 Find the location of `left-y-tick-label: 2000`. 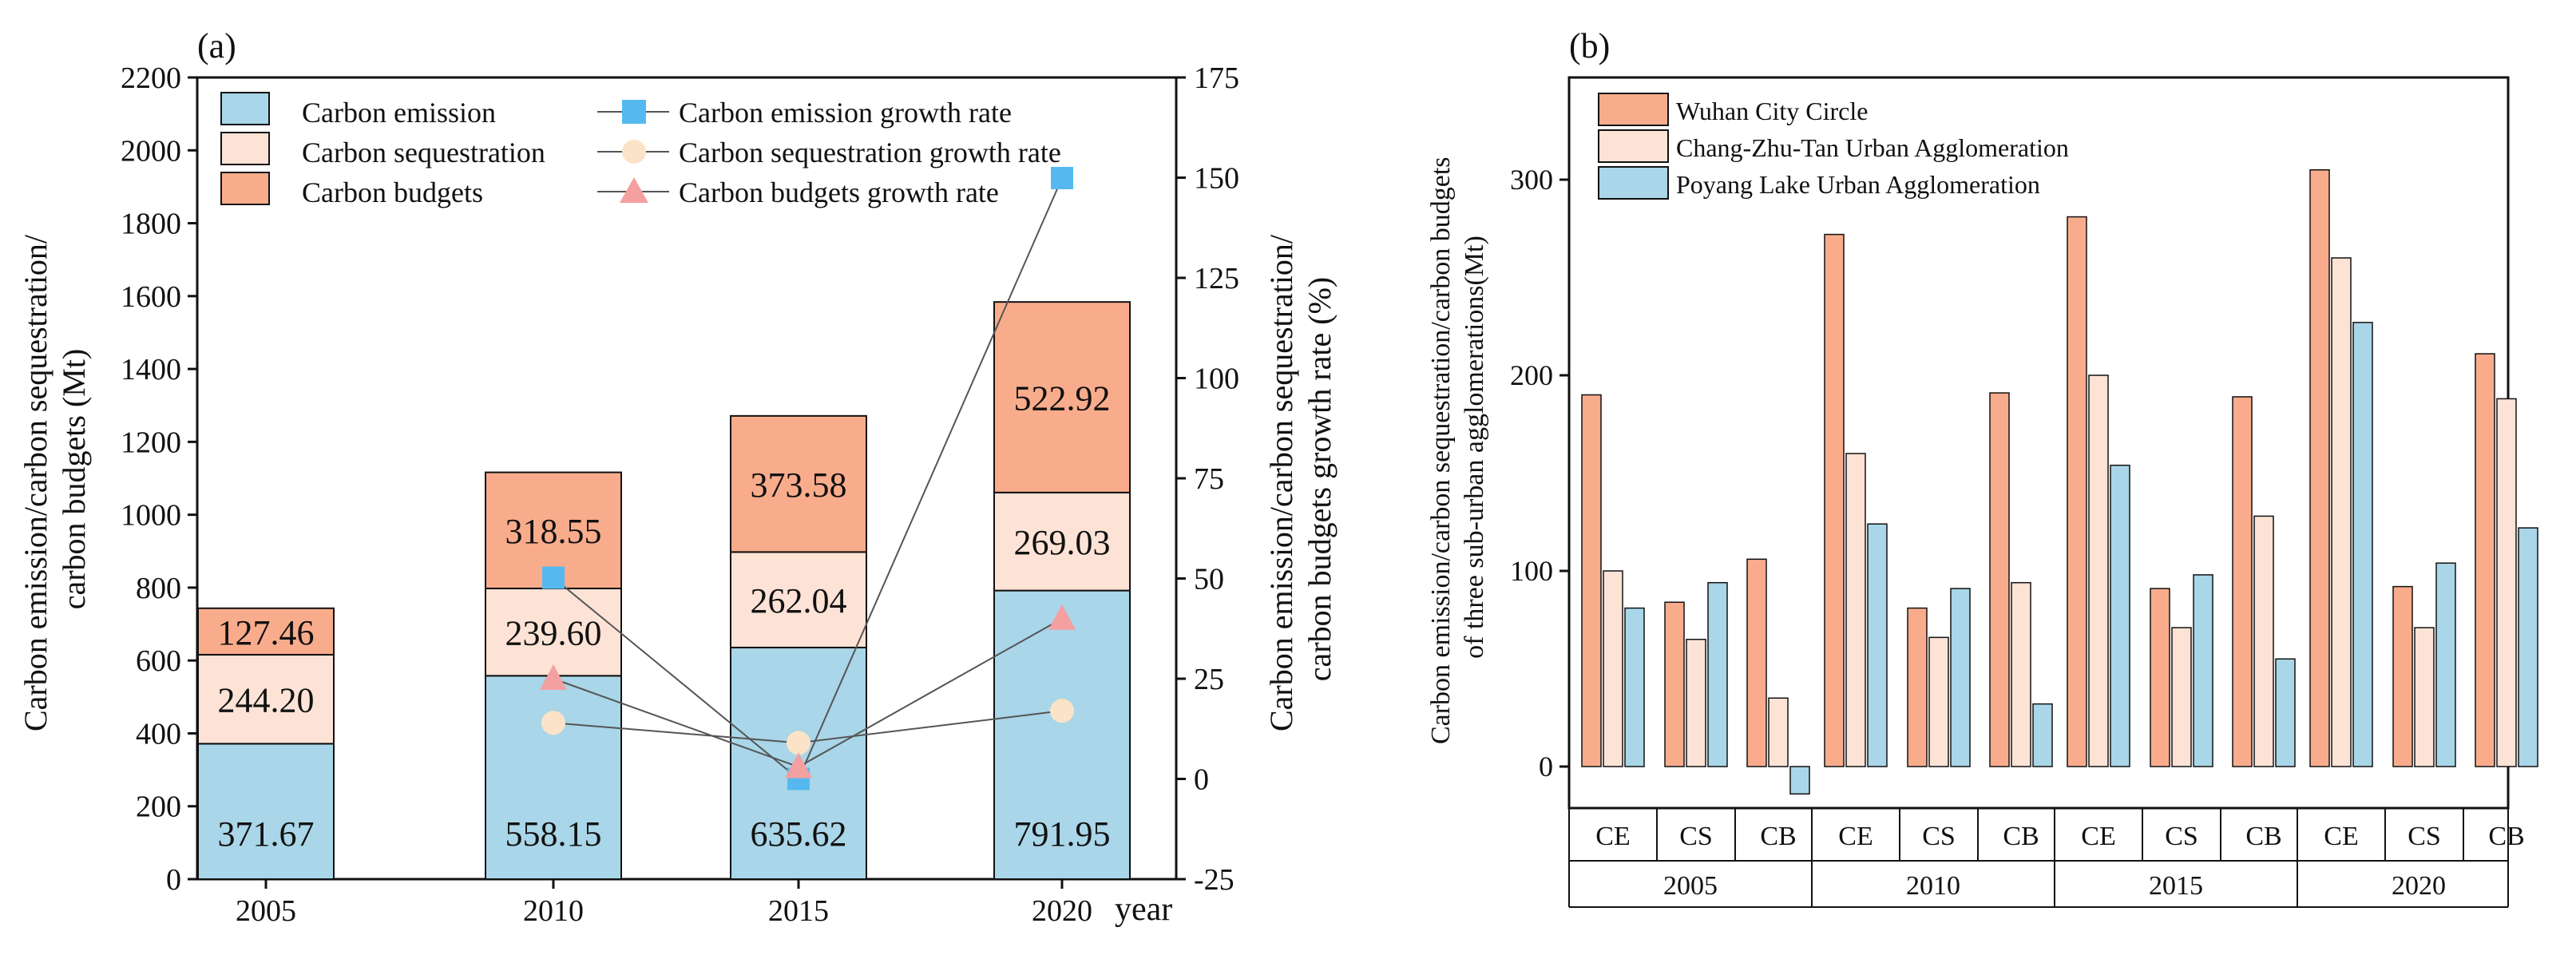

left-y-tick-label: 2000 is located at coordinates (151, 151).